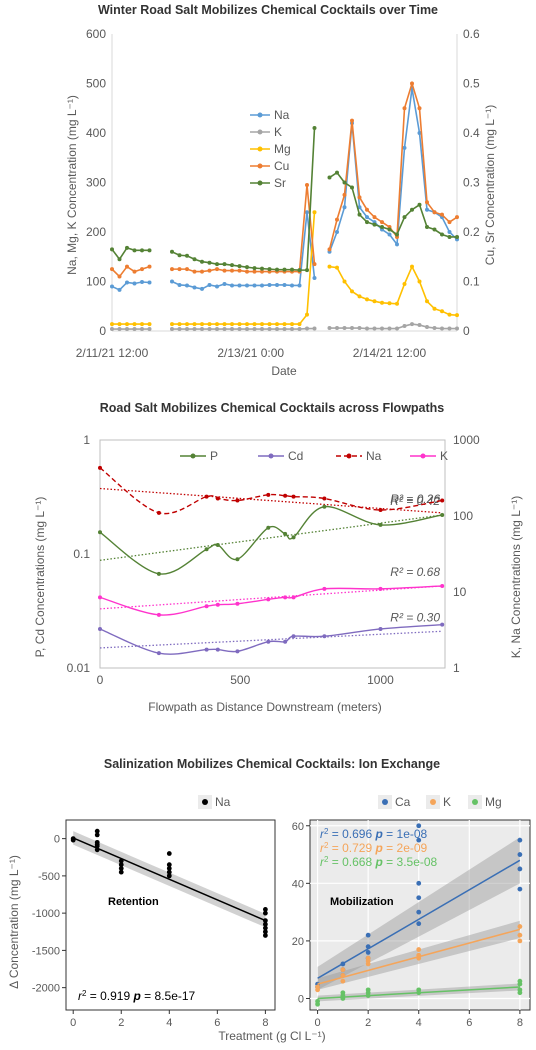 The height and width of the screenshot is (1050, 536). I want to click on chart-2-legend-label-K: K, so click(444, 456).